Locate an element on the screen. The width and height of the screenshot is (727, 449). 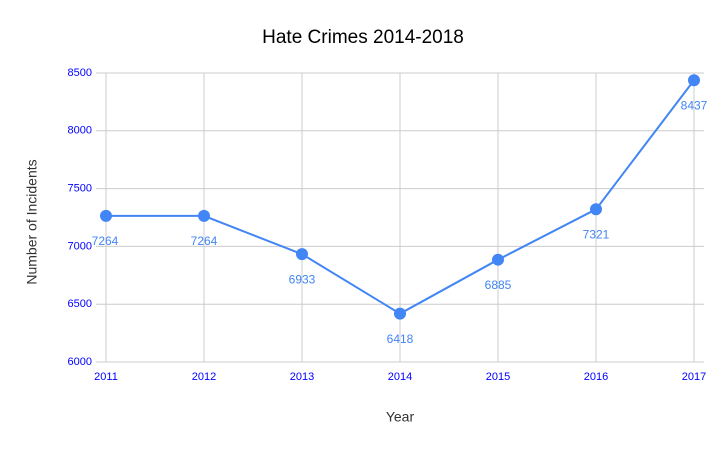
x-tick-label: 2013 is located at coordinates (302, 377).